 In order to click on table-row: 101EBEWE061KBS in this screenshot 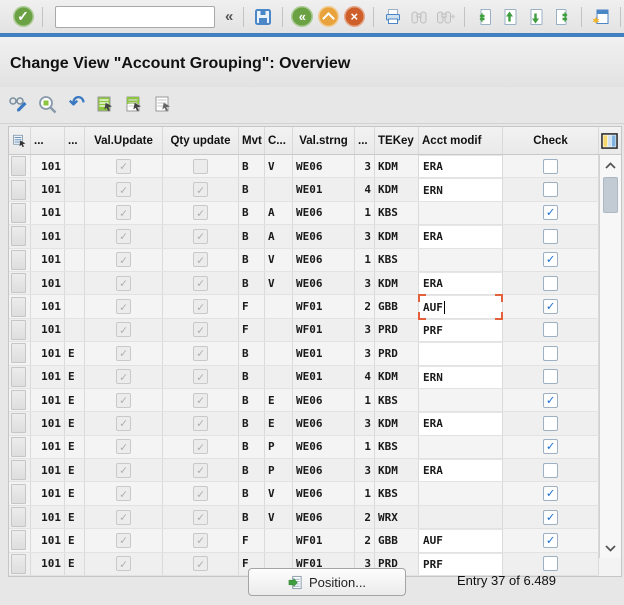, I will do `click(304, 400)`.